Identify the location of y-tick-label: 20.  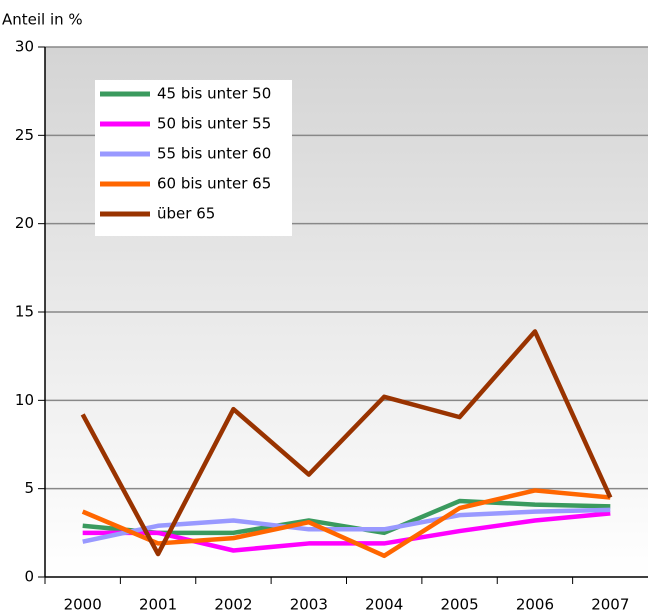
(24, 223).